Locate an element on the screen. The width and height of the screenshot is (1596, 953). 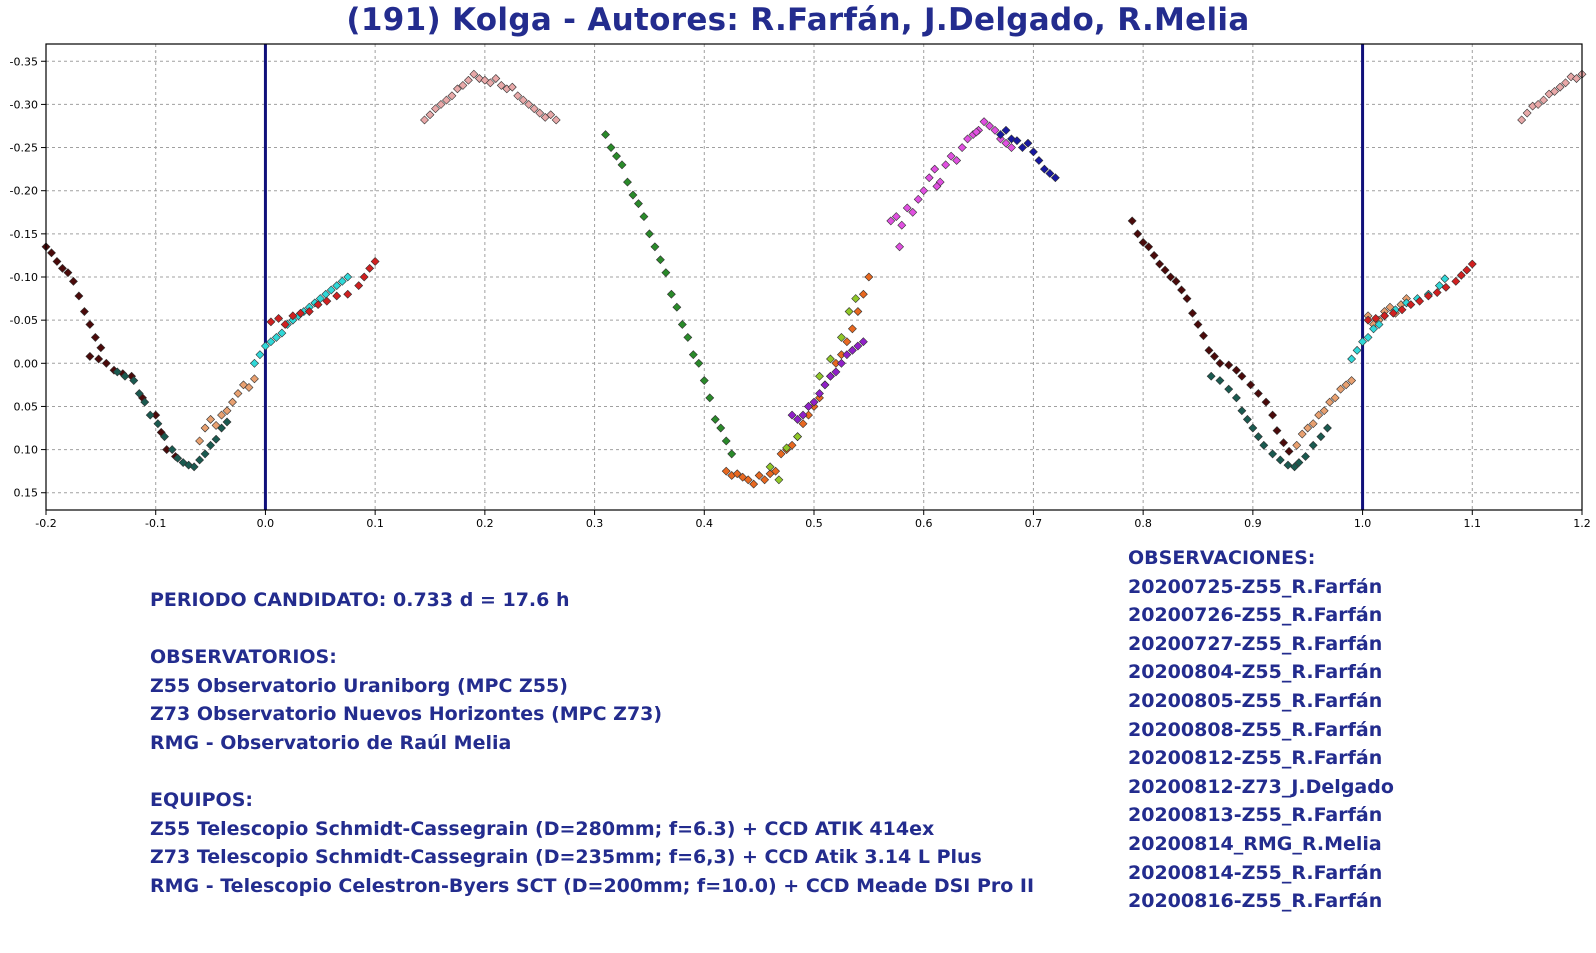
x-tick-label: 0.5 is located at coordinates (814, 523).